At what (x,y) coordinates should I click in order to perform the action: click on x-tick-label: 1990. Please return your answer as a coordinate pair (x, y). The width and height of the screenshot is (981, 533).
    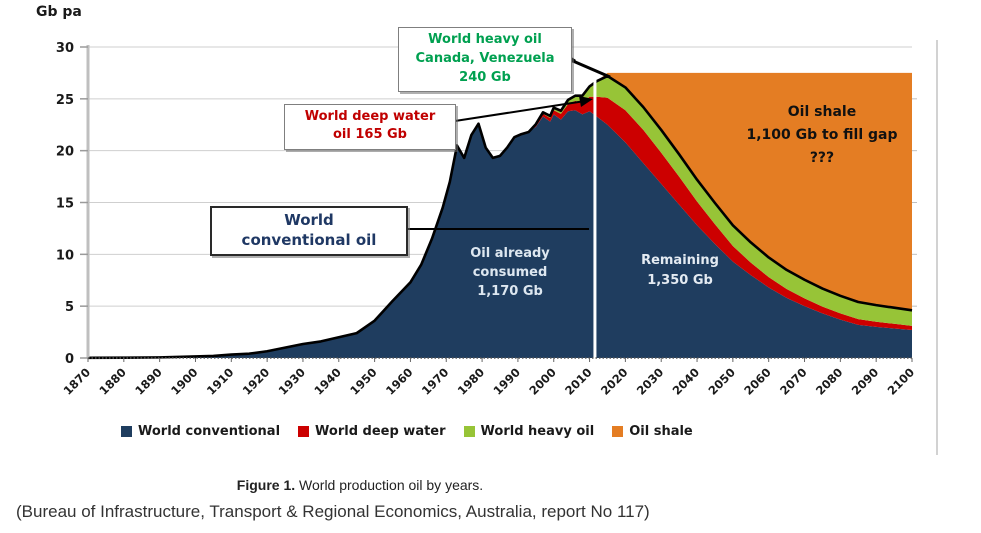
    Looking at the image, I should click on (506, 381).